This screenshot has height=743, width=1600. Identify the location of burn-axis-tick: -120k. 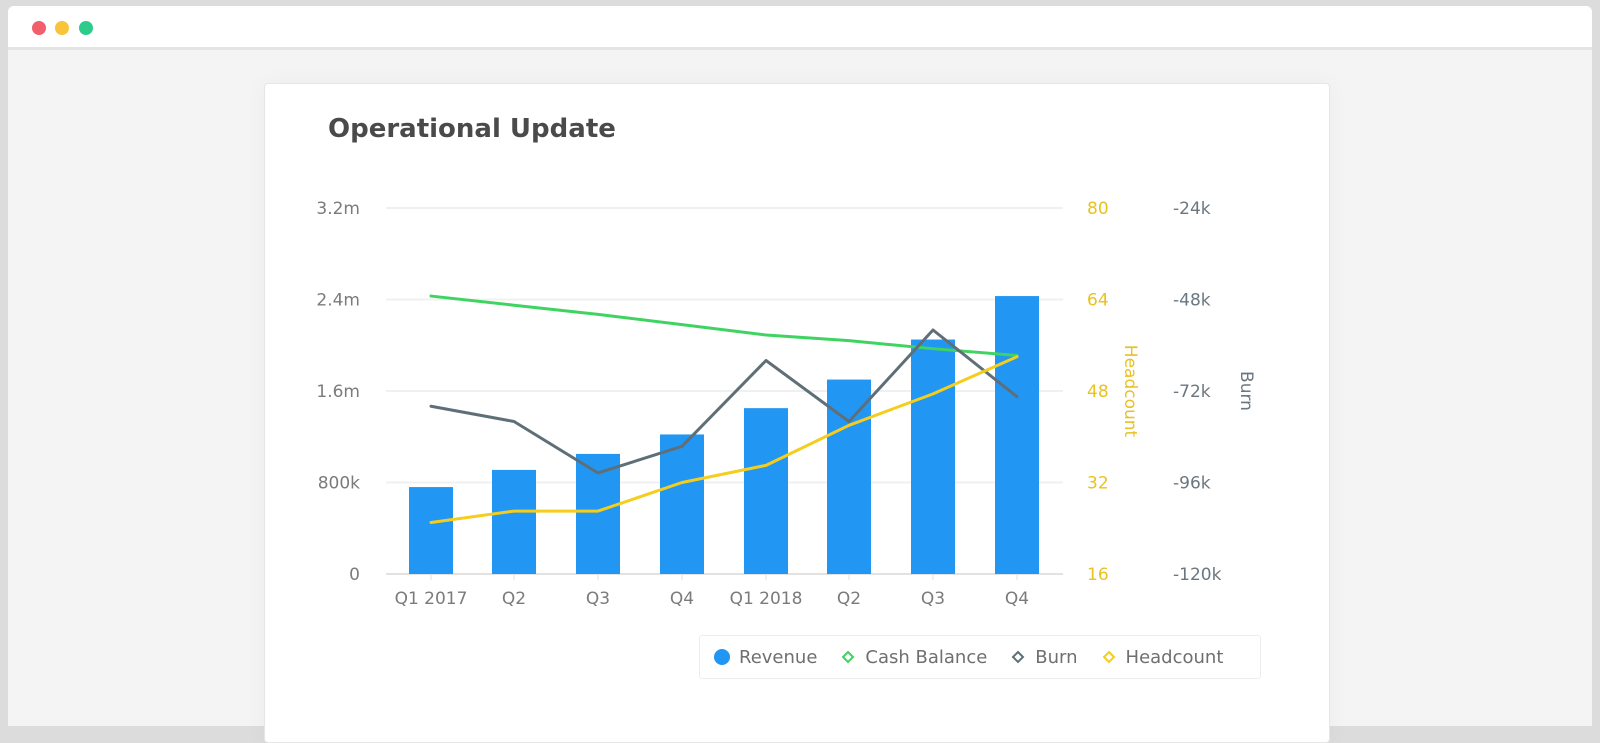
(1197, 575).